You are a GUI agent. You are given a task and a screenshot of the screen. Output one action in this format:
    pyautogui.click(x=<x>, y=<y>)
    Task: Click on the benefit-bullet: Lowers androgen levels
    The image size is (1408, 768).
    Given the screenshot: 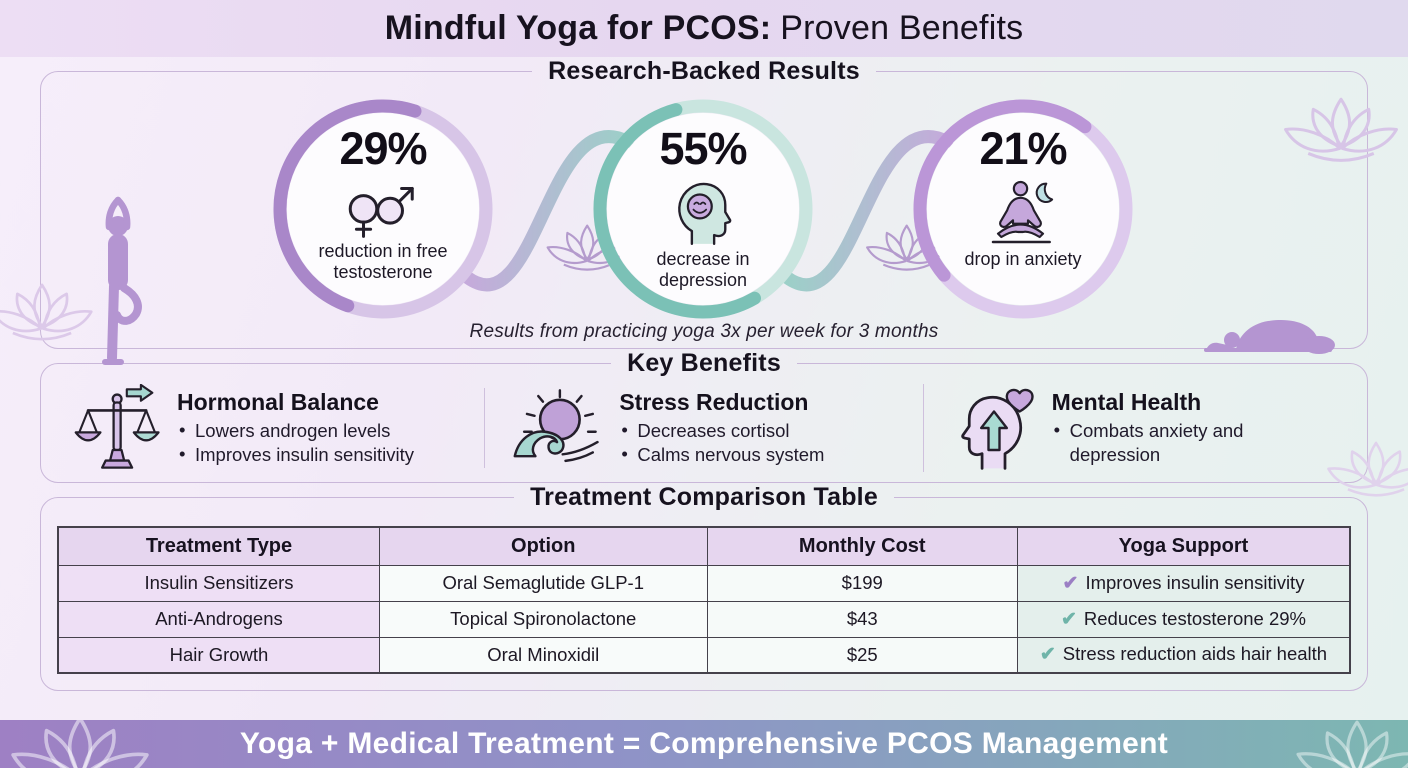 What is the action you would take?
    pyautogui.click(x=295, y=430)
    